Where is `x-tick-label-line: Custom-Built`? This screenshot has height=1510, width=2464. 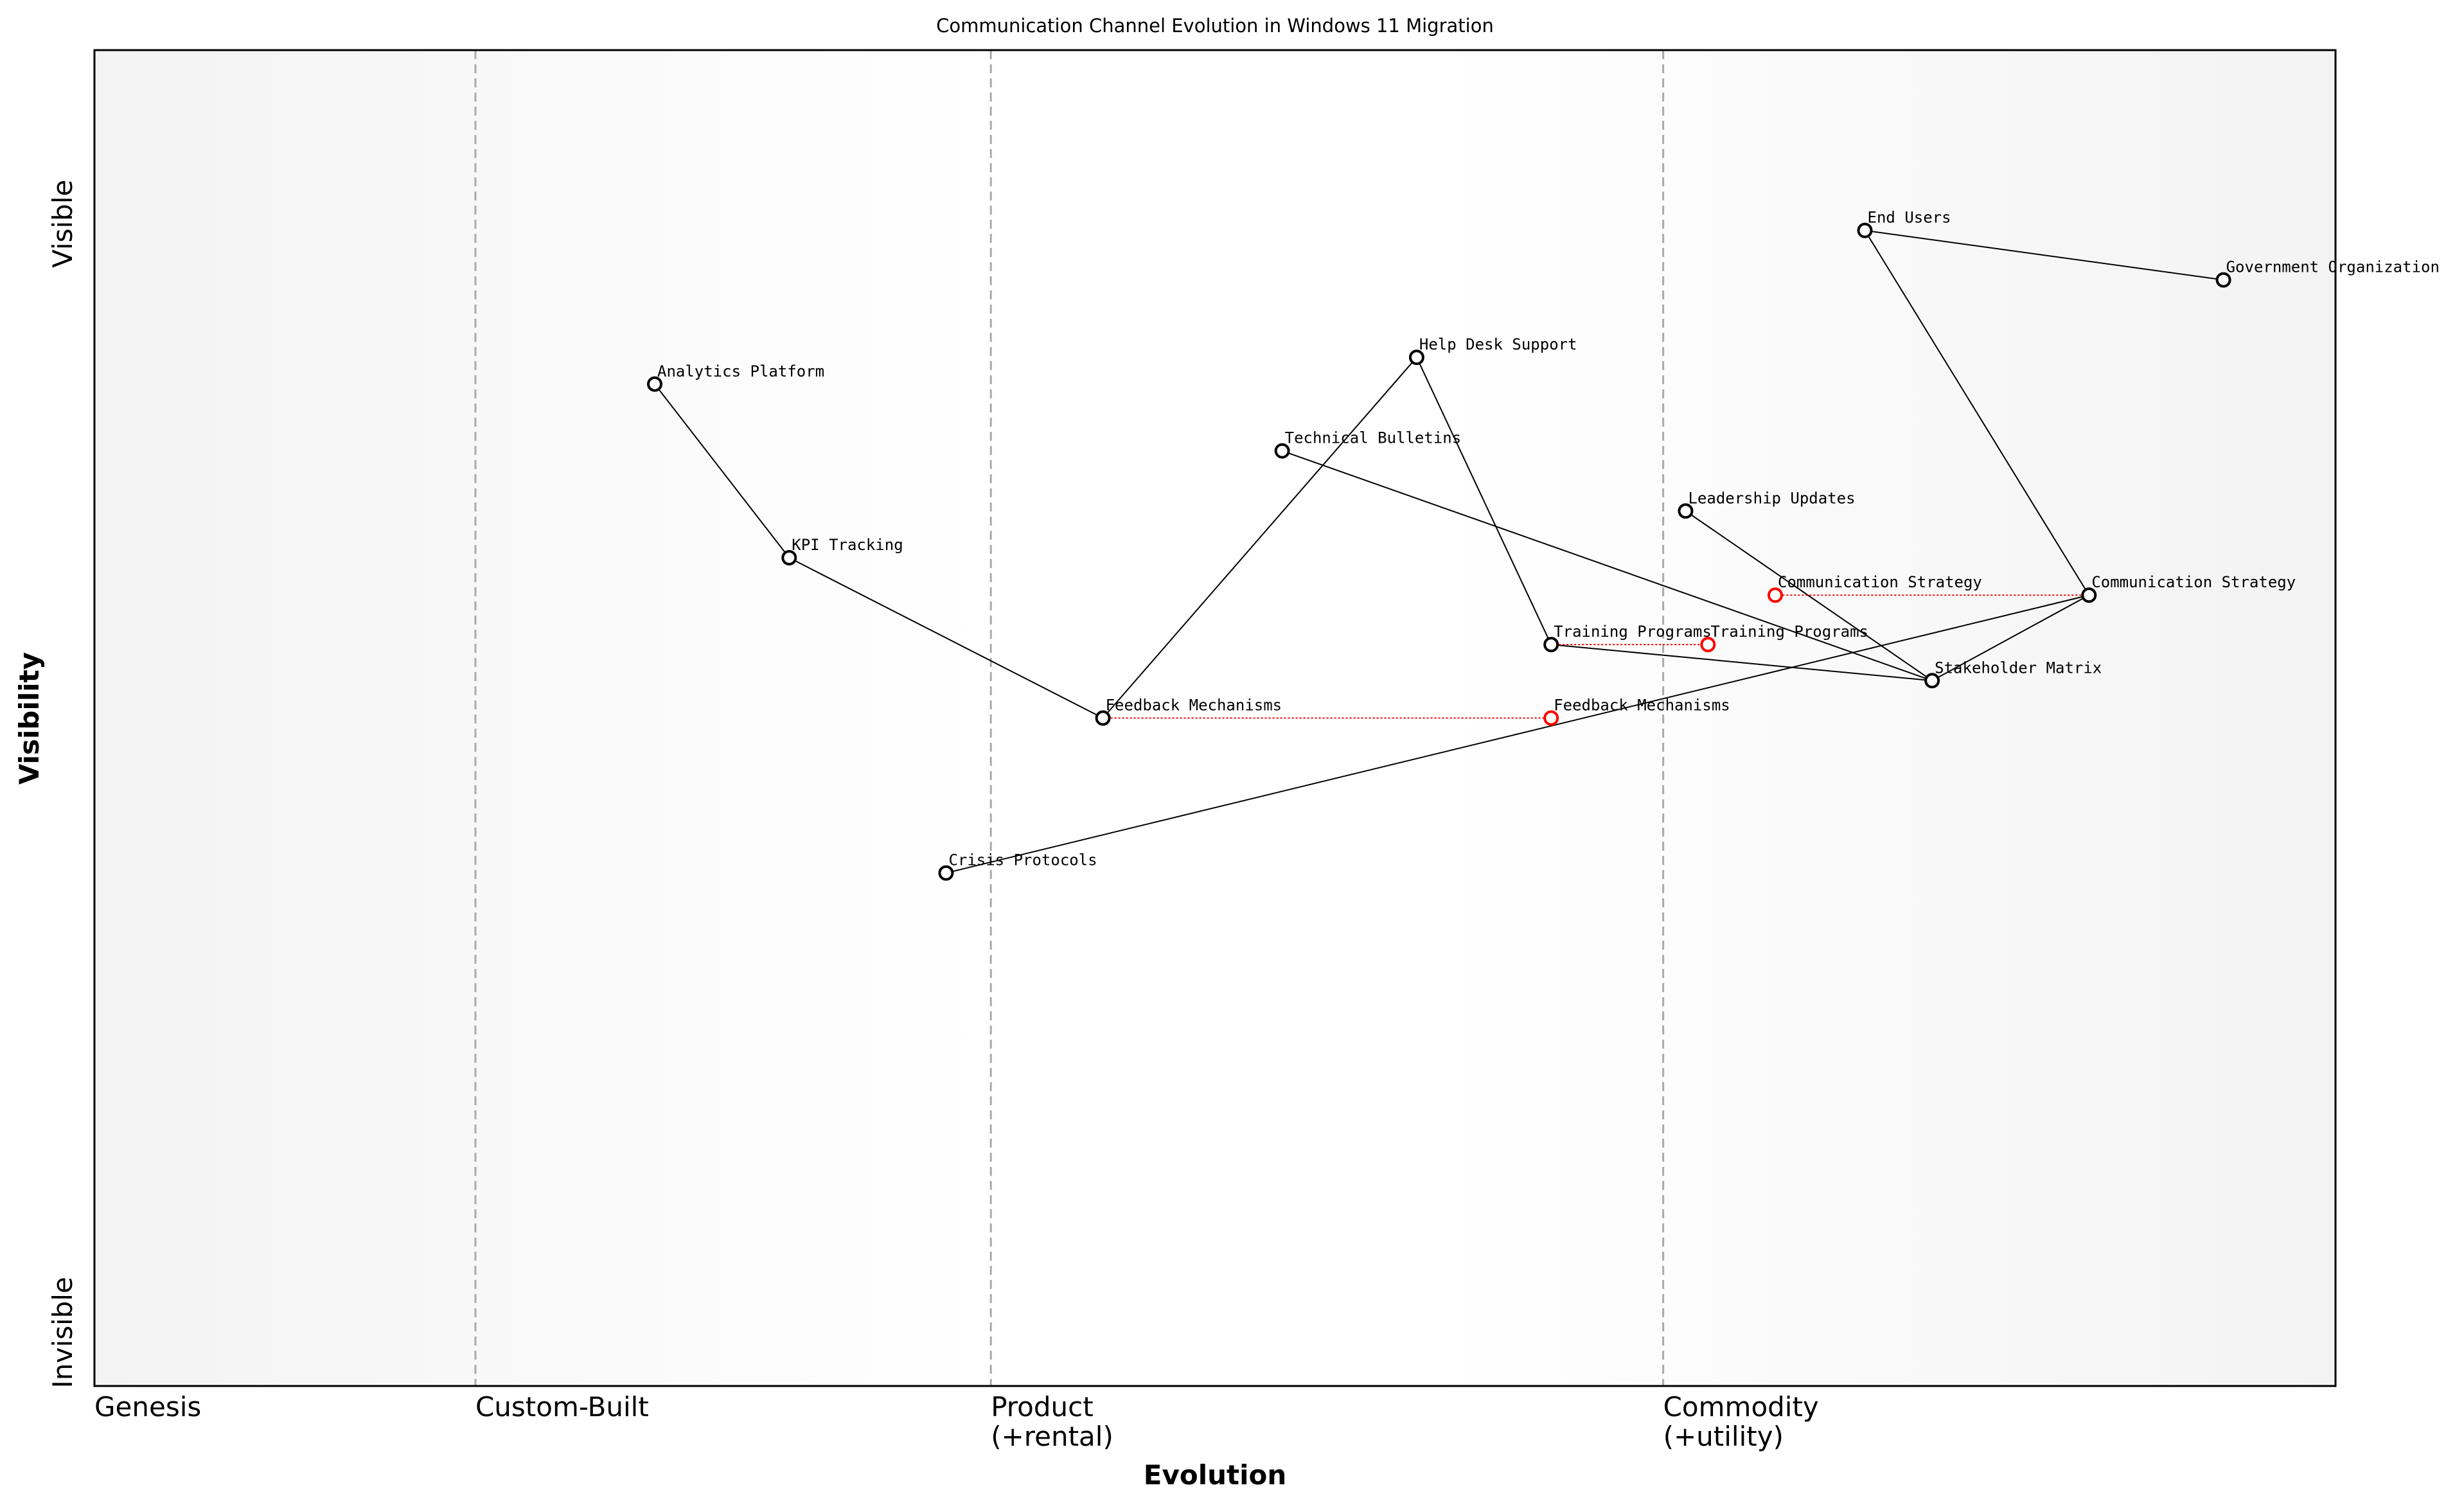
x-tick-label-line: Custom-Built is located at coordinates (562, 1407).